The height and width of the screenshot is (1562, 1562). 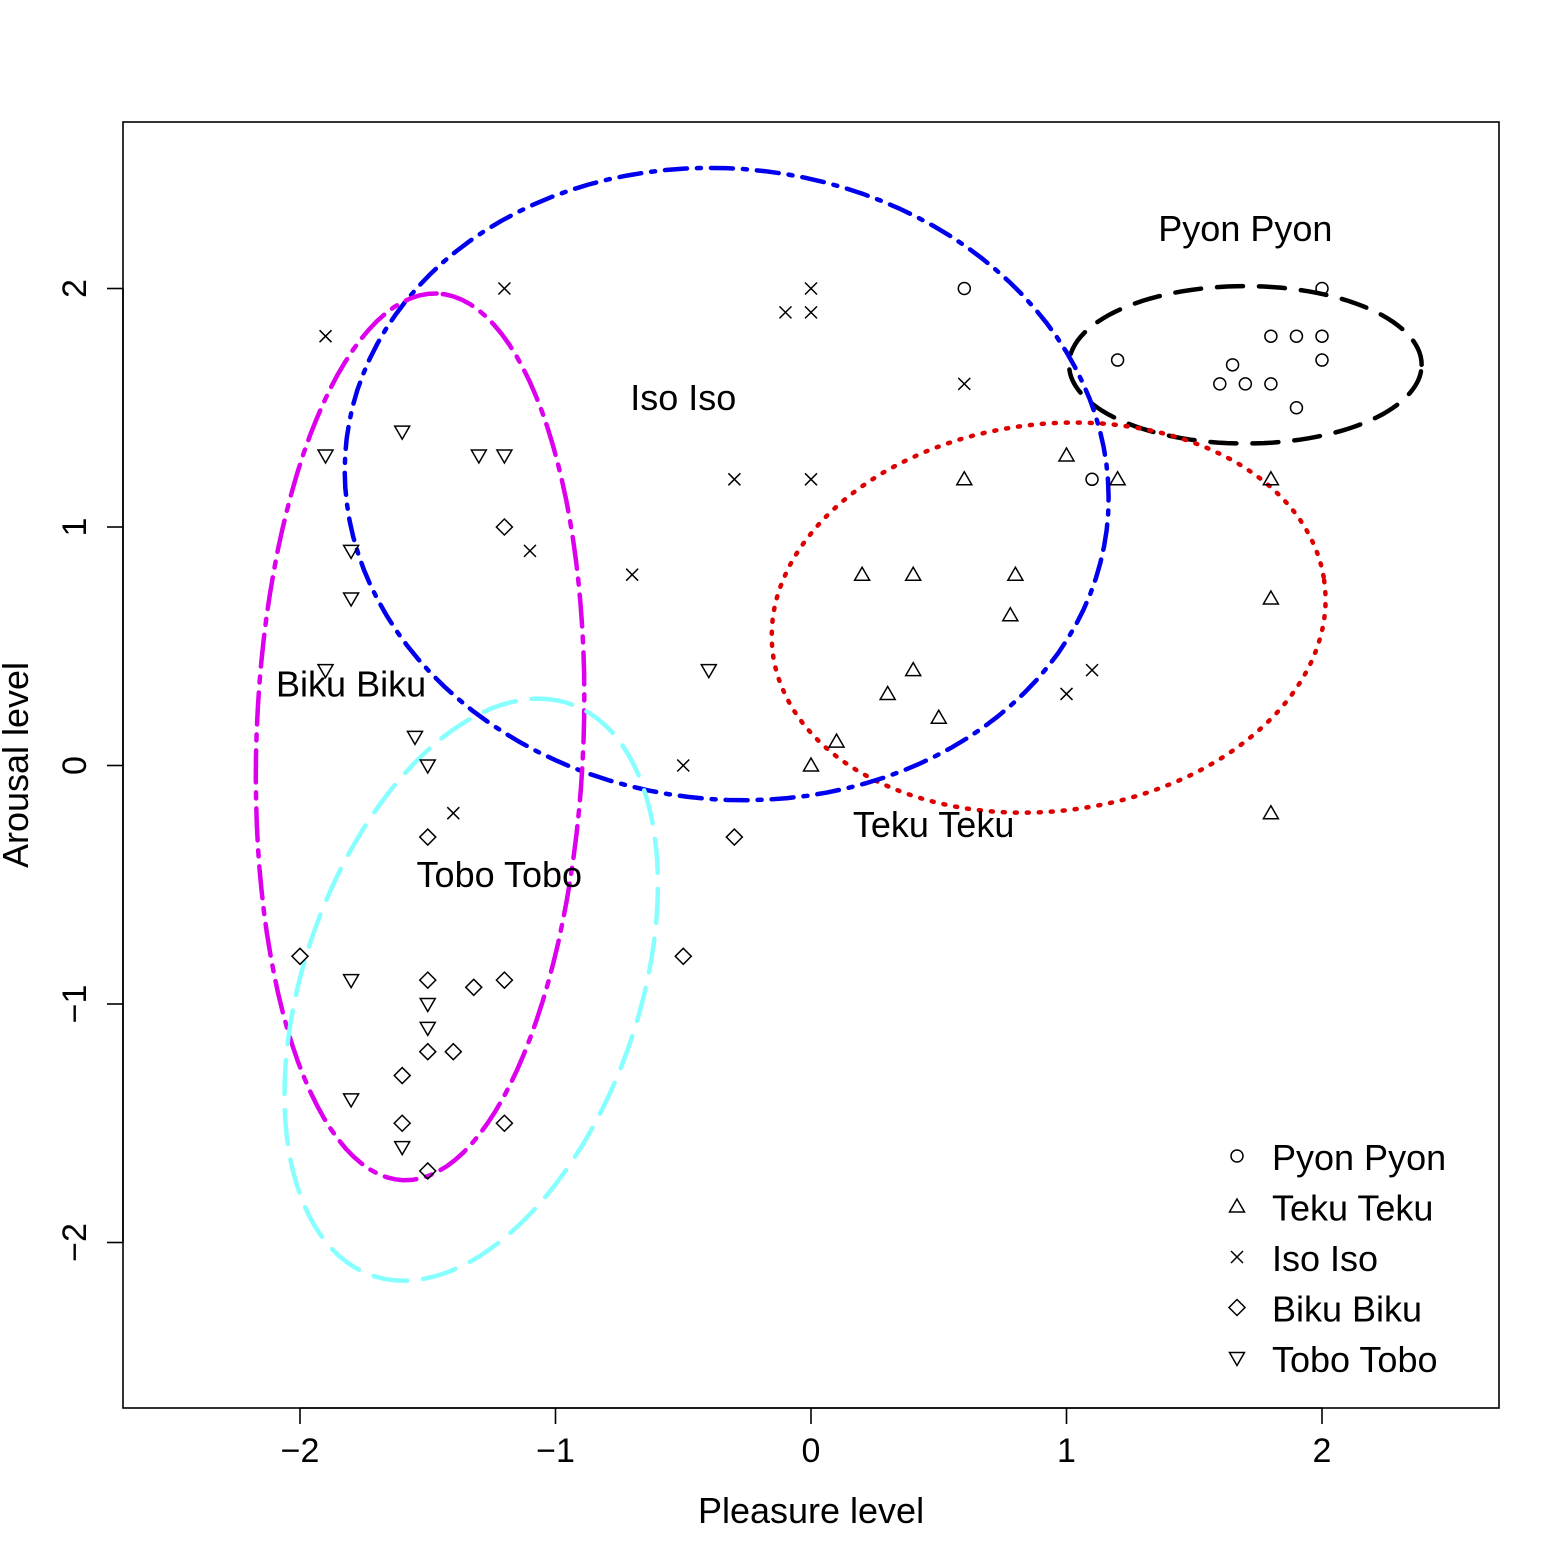 What do you see at coordinates (75, 765) in the screenshot?
I see `y-tick-label: 0` at bounding box center [75, 765].